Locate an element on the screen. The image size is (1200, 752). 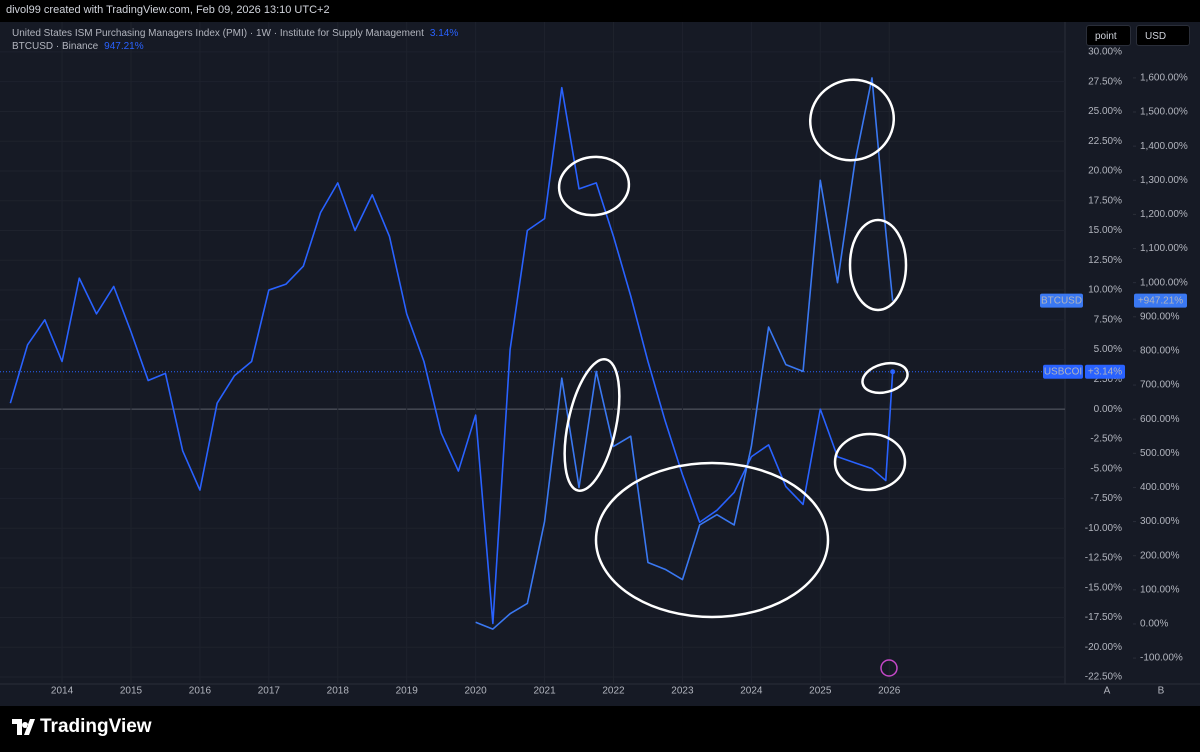
legend-label: BTCUSD · Binance is located at coordinates (55, 46).